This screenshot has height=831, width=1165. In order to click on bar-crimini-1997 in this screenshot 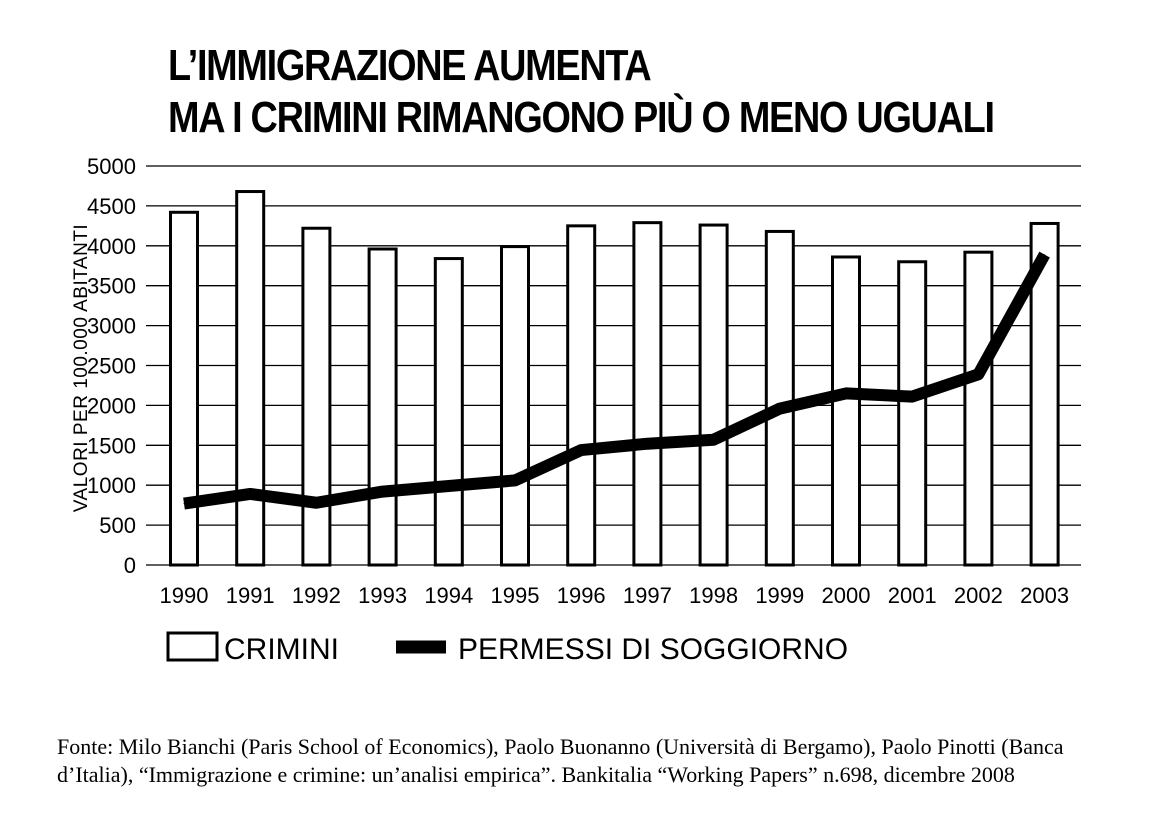, I will do `click(647, 394)`.